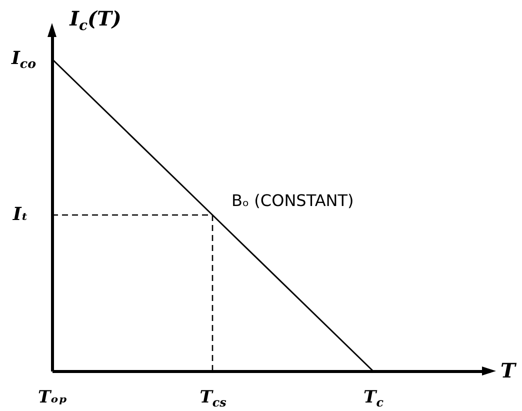 This screenshot has height=411, width=522. Describe the element at coordinates (95, 20) in the screenshot. I see `y-axis-title: I$_{c}$(T)` at that location.